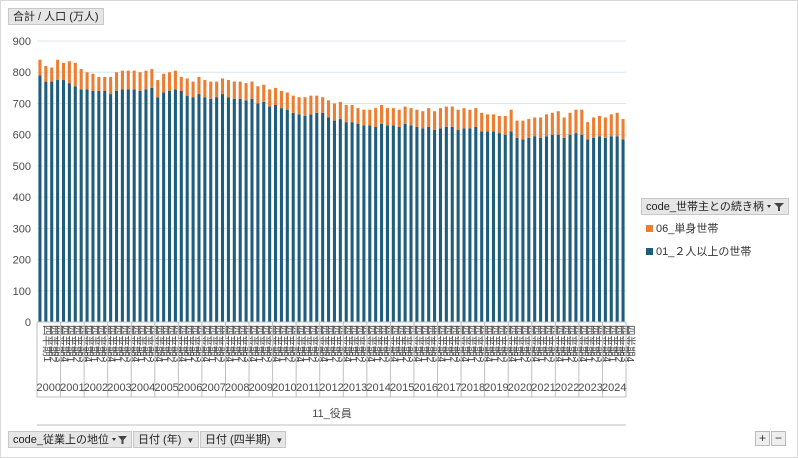  I want to click on x-tick-year: 2008, so click(237, 388).